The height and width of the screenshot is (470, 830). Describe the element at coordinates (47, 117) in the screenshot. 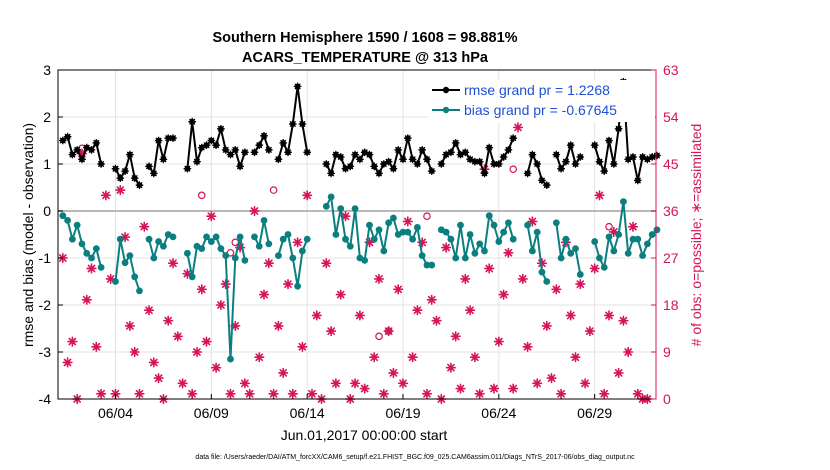

I see `y-tick-label: 2` at that location.